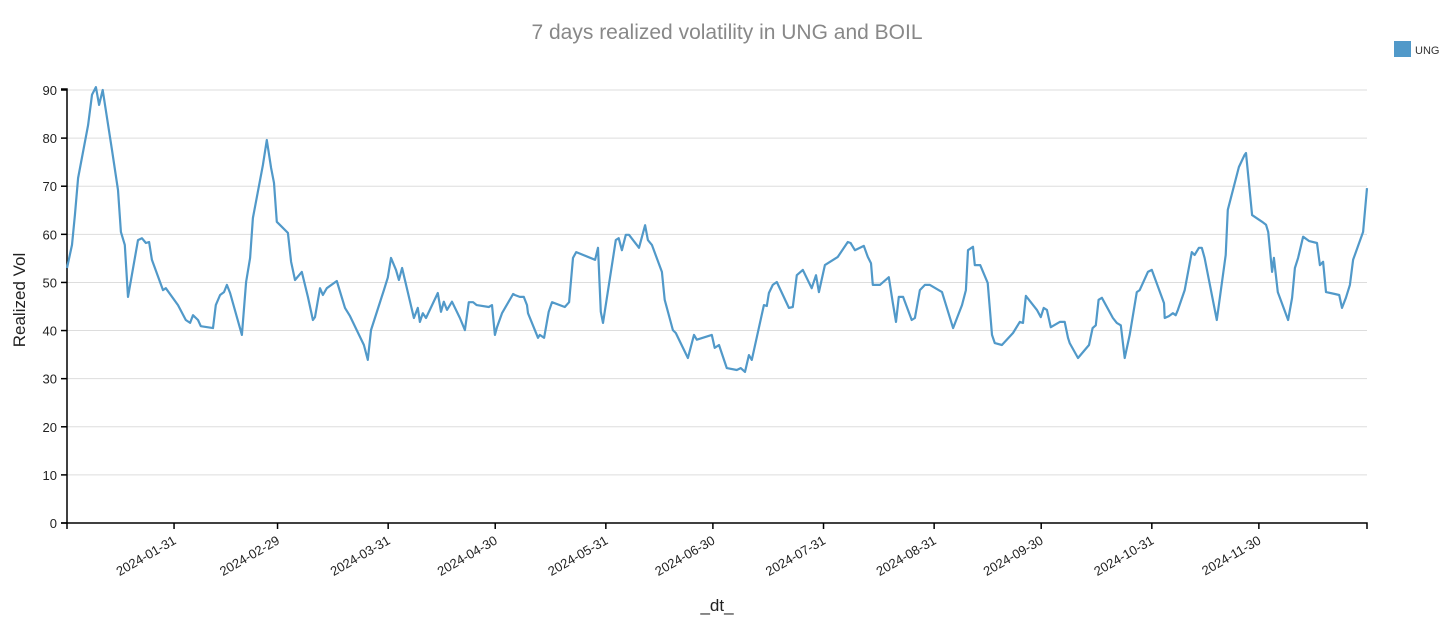  What do you see at coordinates (50, 138) in the screenshot?
I see `y-tick-label: 80` at bounding box center [50, 138].